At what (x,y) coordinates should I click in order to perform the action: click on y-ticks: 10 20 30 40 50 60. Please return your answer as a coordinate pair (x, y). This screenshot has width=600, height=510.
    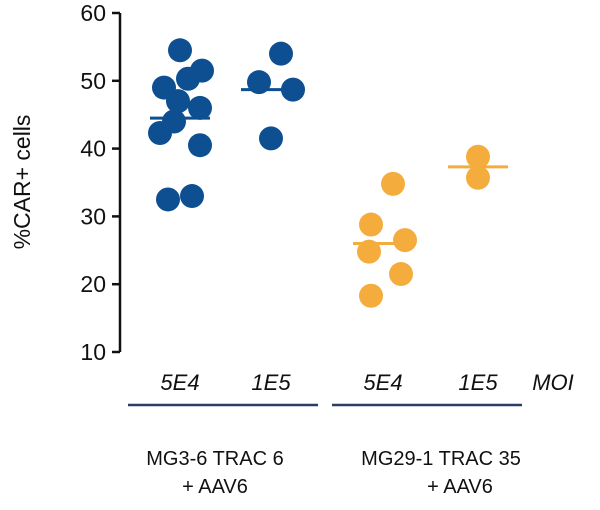
    Looking at the image, I should click on (100, 182).